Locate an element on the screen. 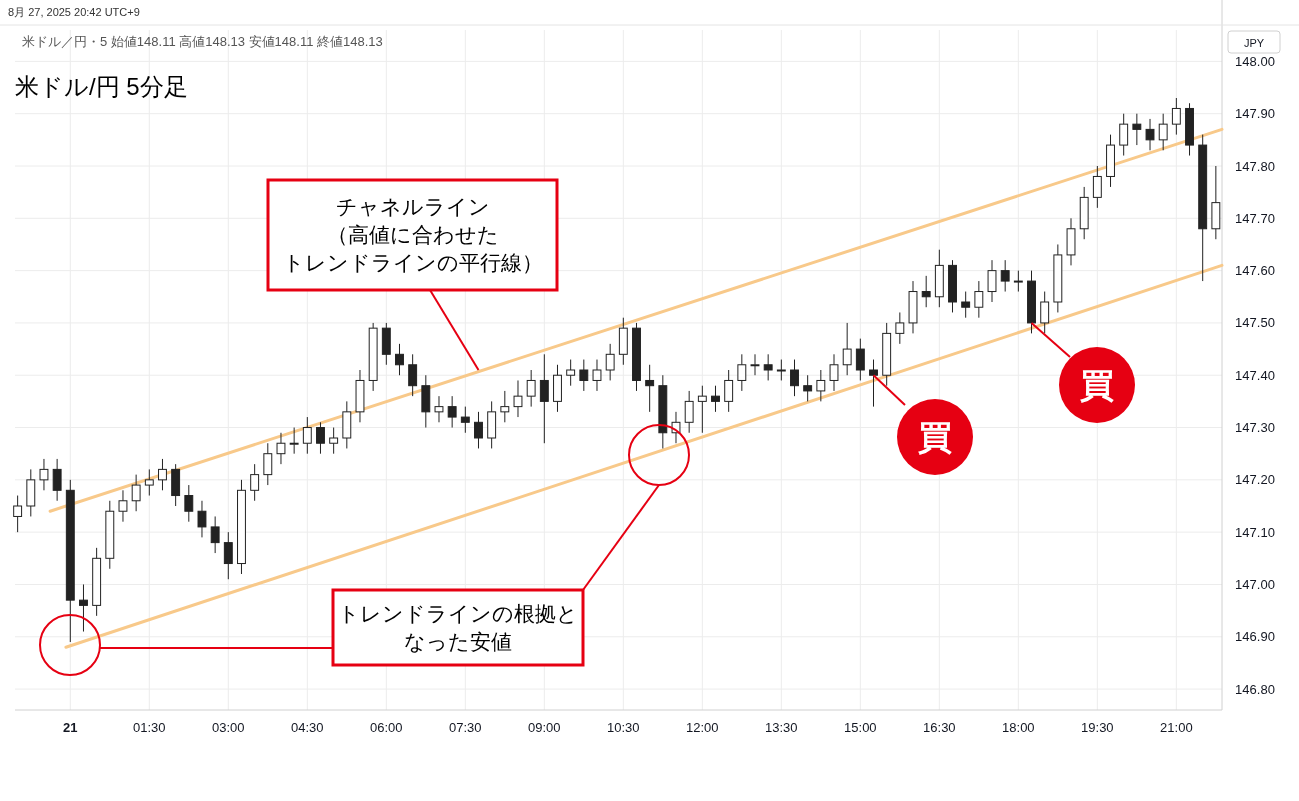 This screenshot has height=801, width=1299. x-tick-label: 07:30 is located at coordinates (465, 727).